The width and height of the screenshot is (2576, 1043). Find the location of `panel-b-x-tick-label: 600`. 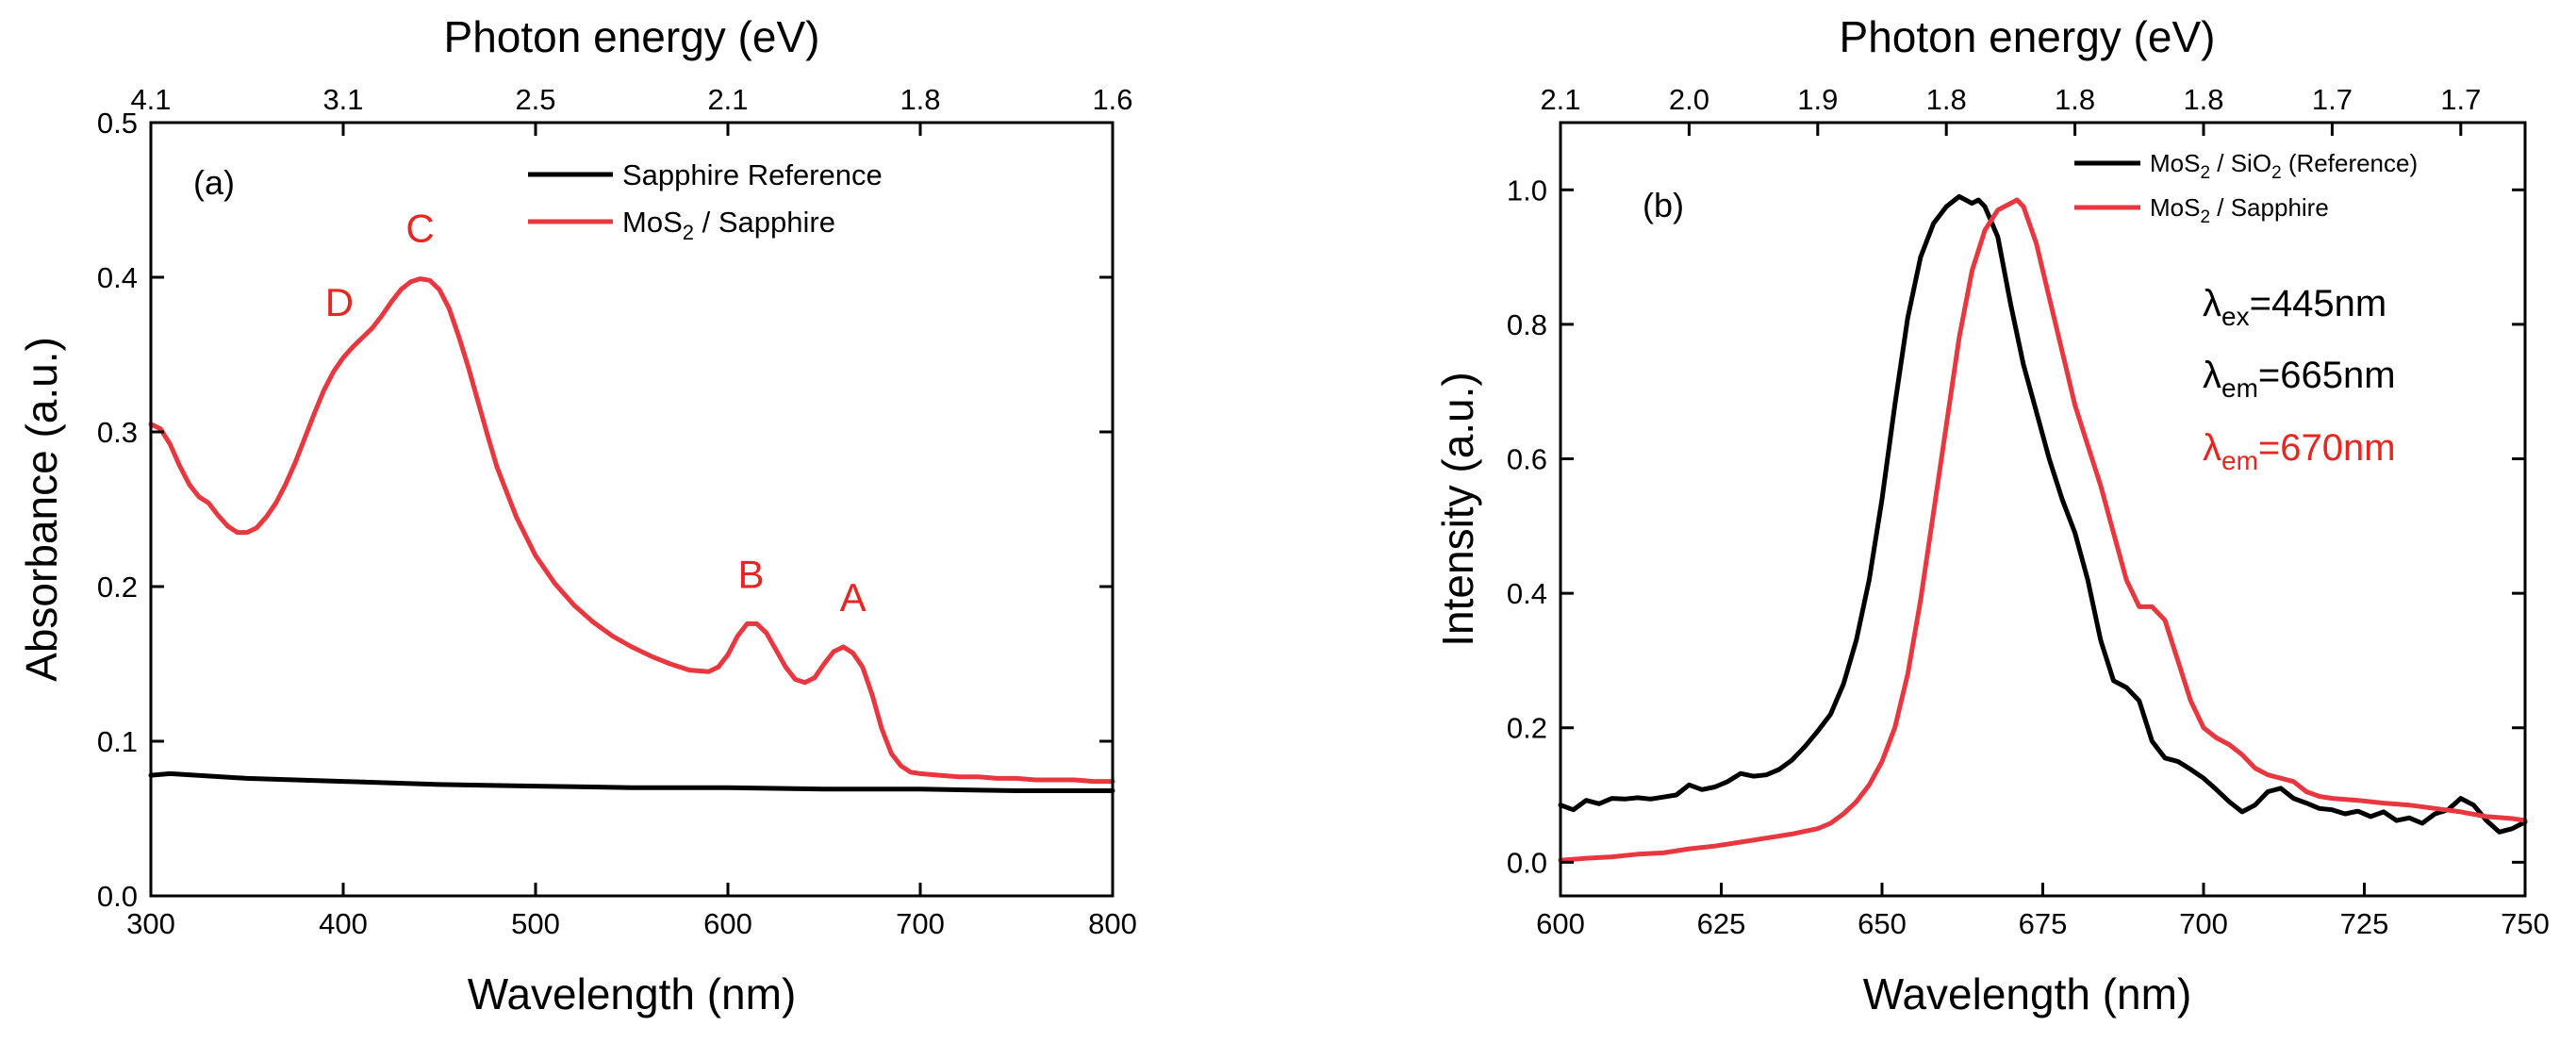

panel-b-x-tick-label: 600 is located at coordinates (1560, 923).